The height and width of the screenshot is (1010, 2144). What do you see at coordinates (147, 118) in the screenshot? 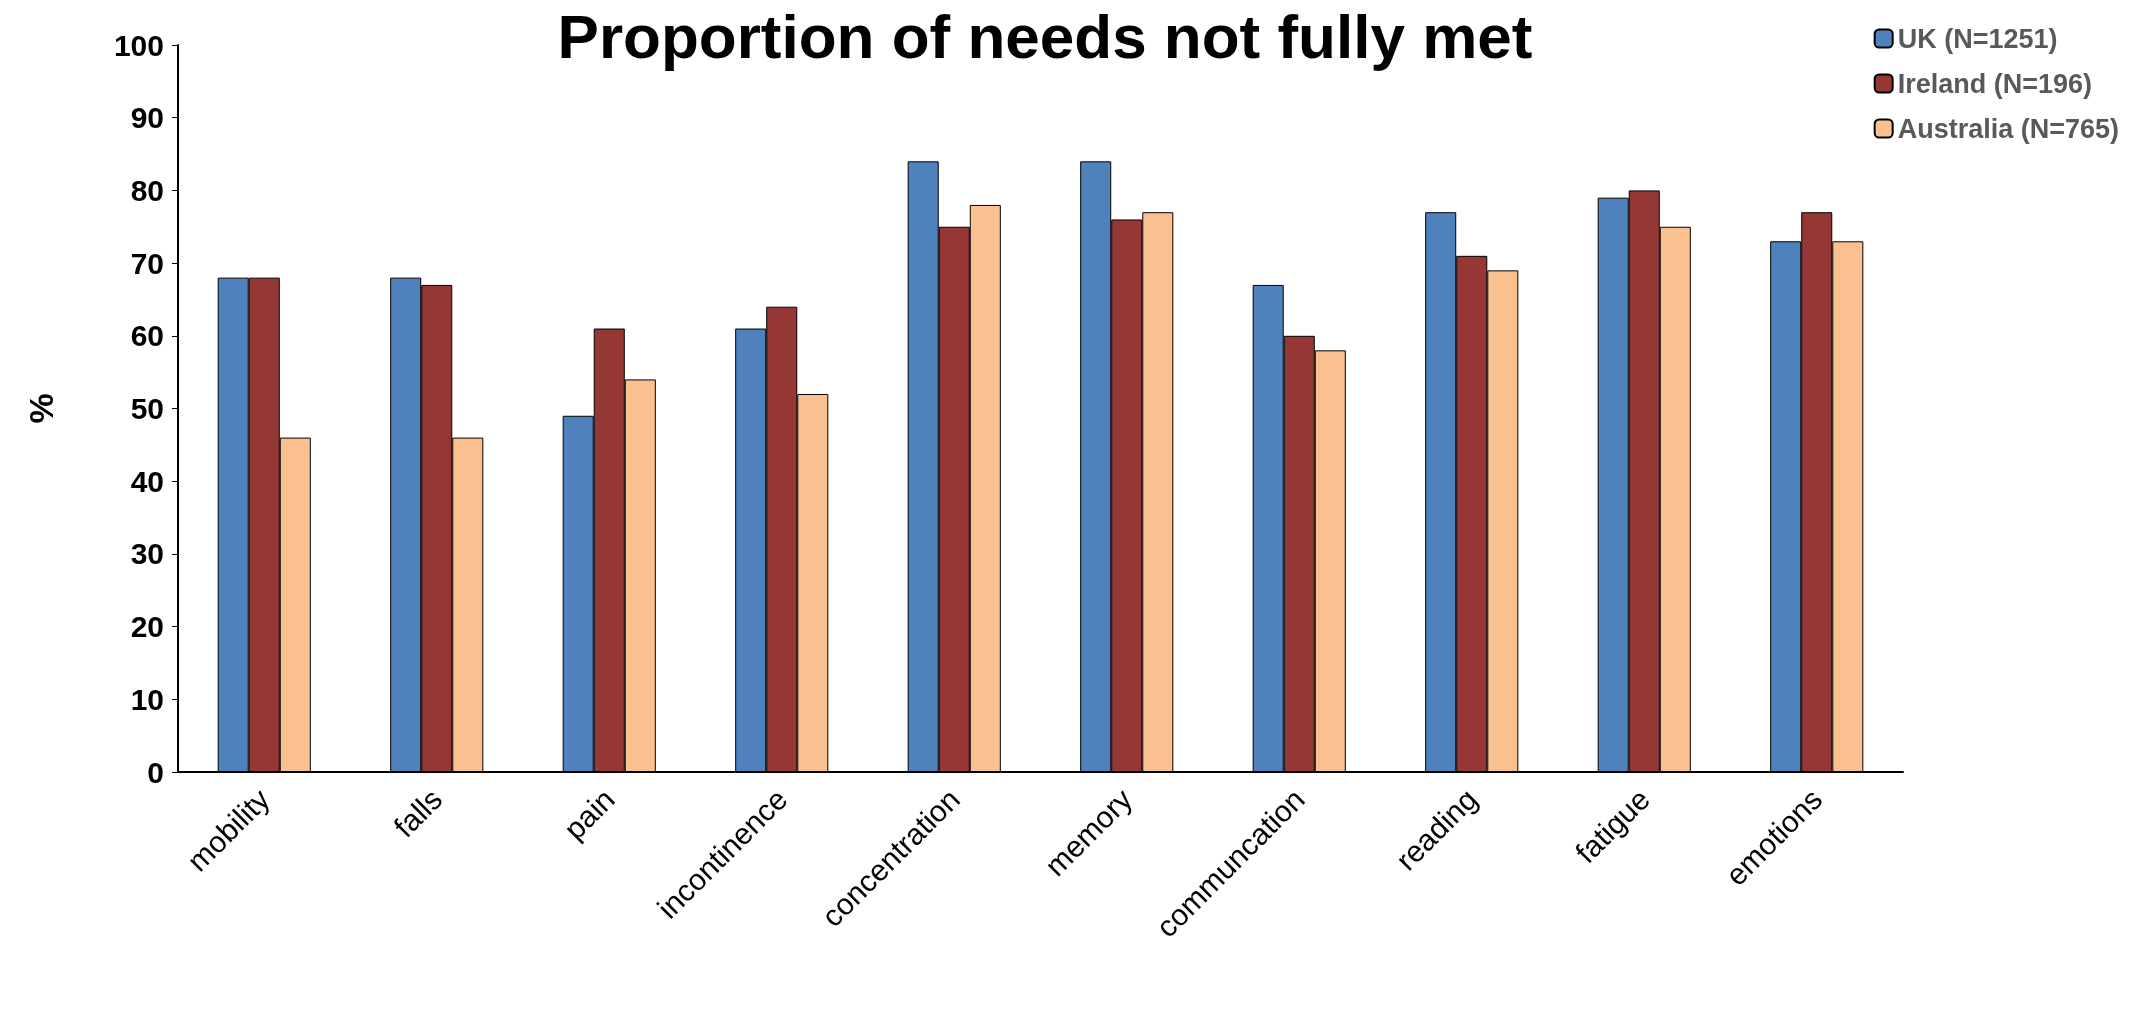
I see `y-tick-label: 90` at bounding box center [147, 118].